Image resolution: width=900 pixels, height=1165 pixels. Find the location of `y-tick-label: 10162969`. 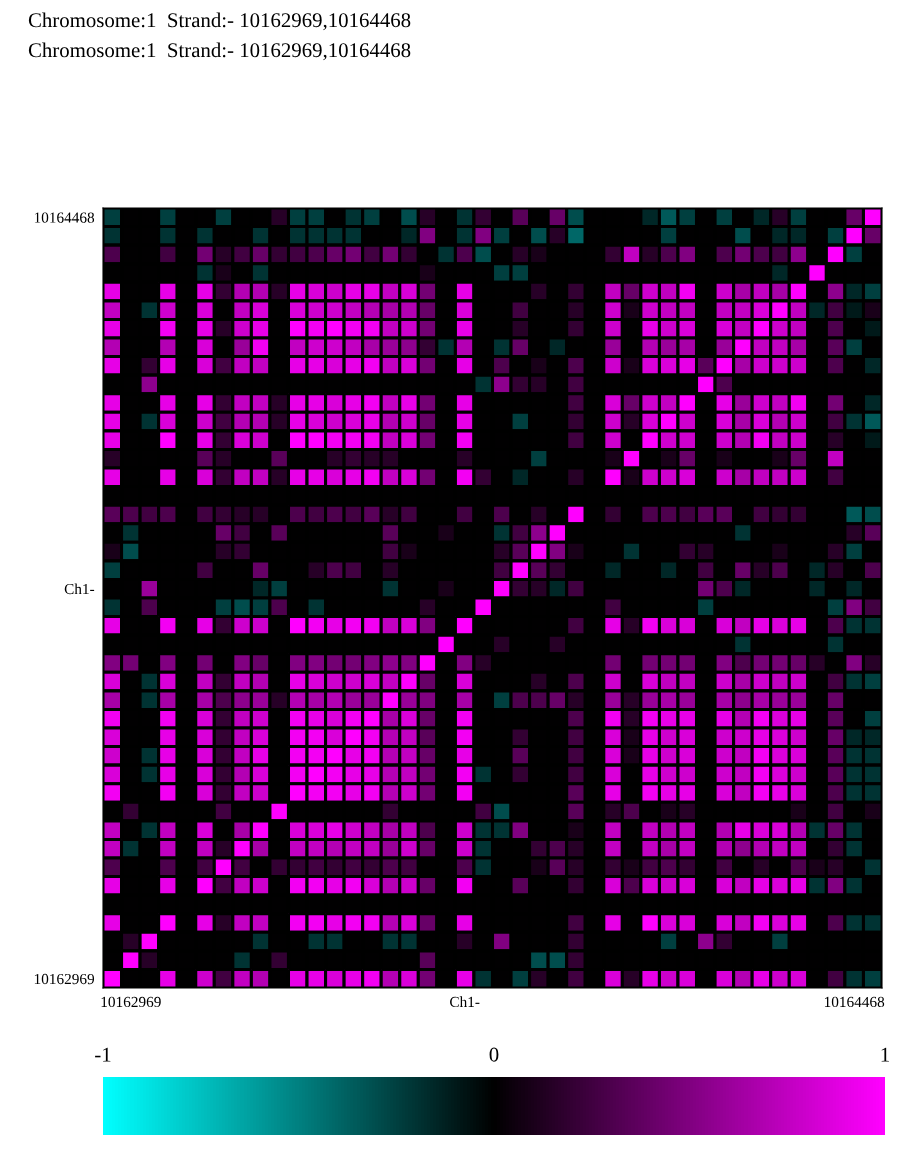

y-tick-label: 10162969 is located at coordinates (64, 979).